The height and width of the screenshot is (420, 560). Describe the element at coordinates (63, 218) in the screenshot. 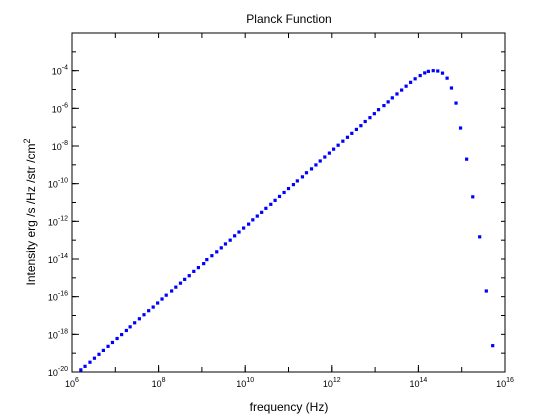

I see `y-tick-exponent: -12` at that location.